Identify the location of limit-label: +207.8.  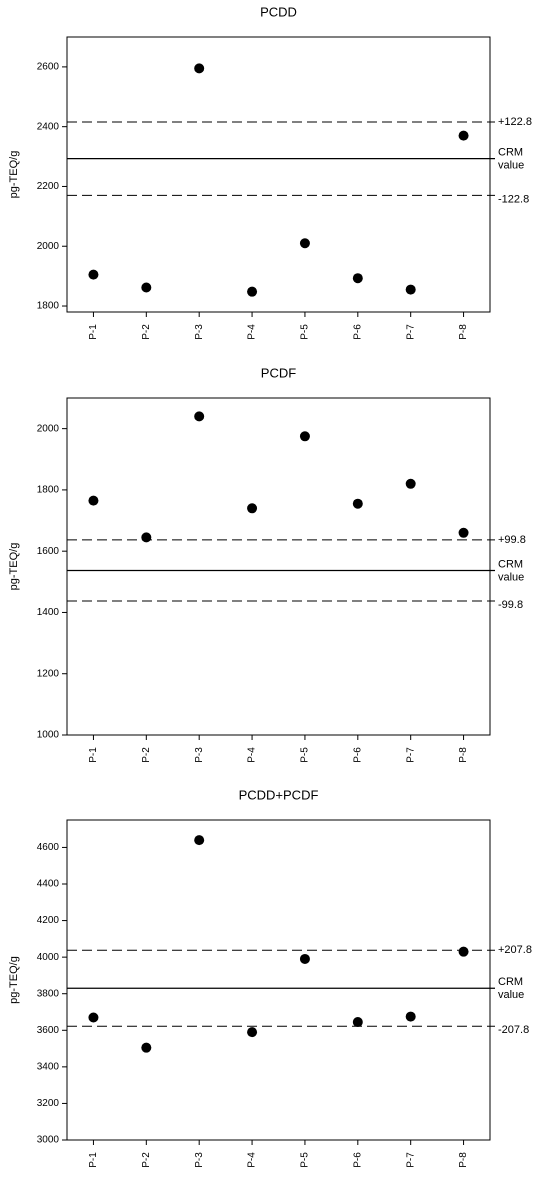
(515, 950).